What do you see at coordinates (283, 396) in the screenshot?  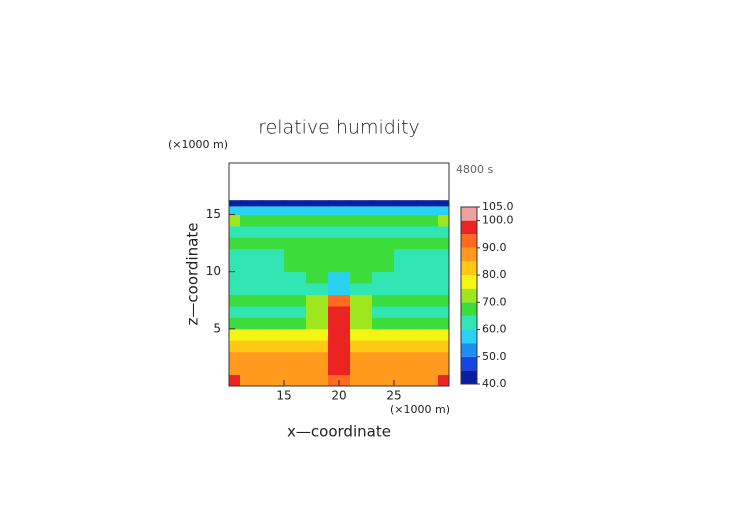 I see `x-tick-label: 15` at bounding box center [283, 396].